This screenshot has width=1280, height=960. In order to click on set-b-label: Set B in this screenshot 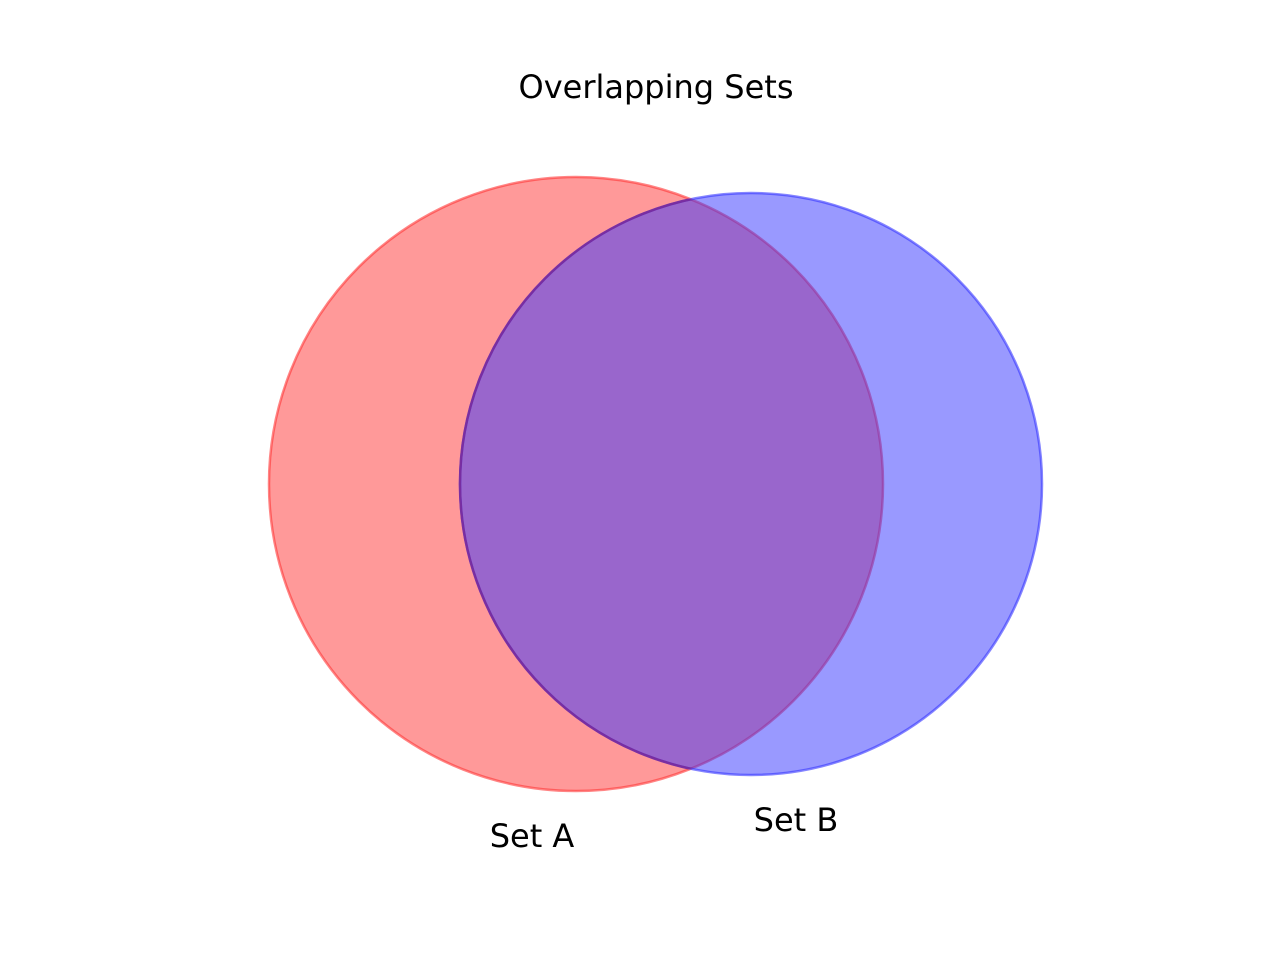, I will do `click(796, 820)`.